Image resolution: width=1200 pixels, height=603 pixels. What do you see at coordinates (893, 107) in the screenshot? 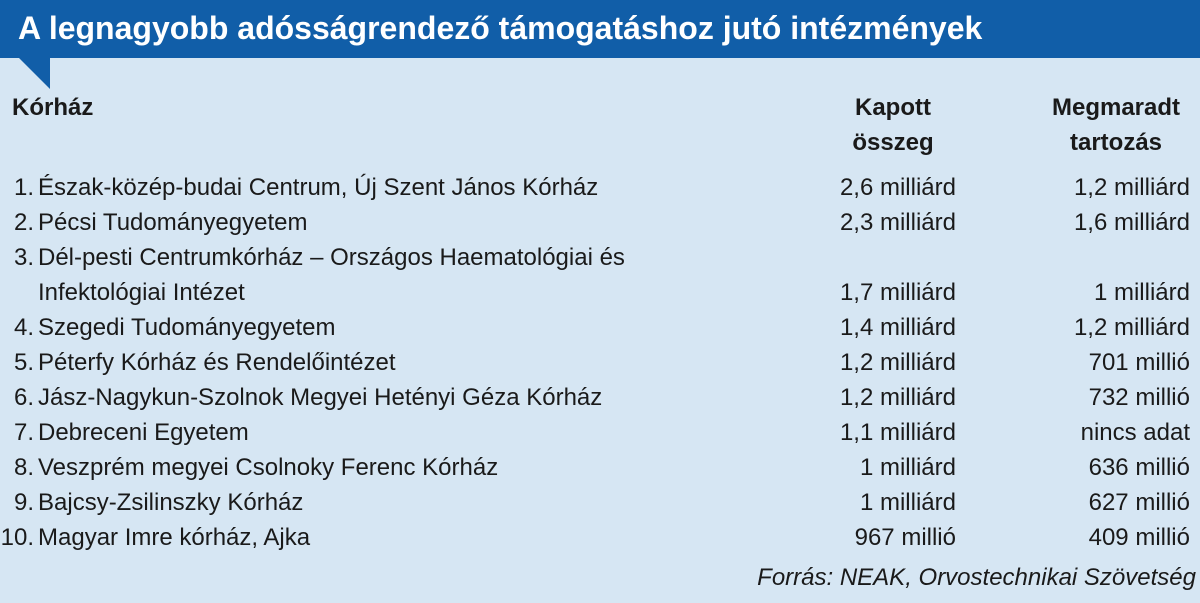
I see `header-text-line: Kapott` at bounding box center [893, 107].